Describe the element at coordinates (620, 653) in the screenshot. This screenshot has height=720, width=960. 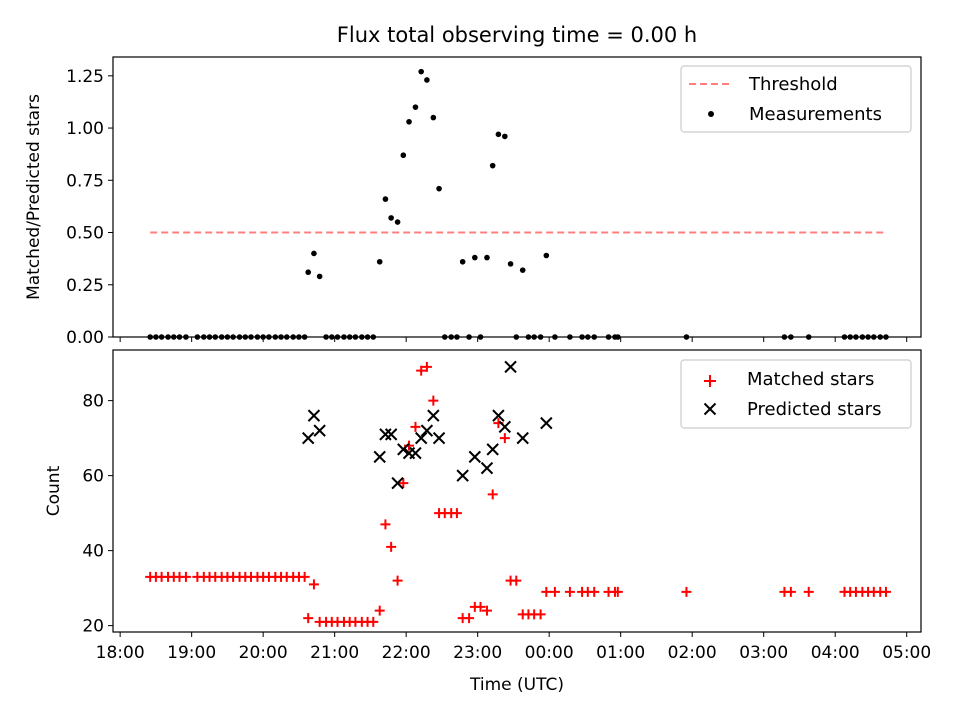
I see `xtick-label: 01:00` at that location.